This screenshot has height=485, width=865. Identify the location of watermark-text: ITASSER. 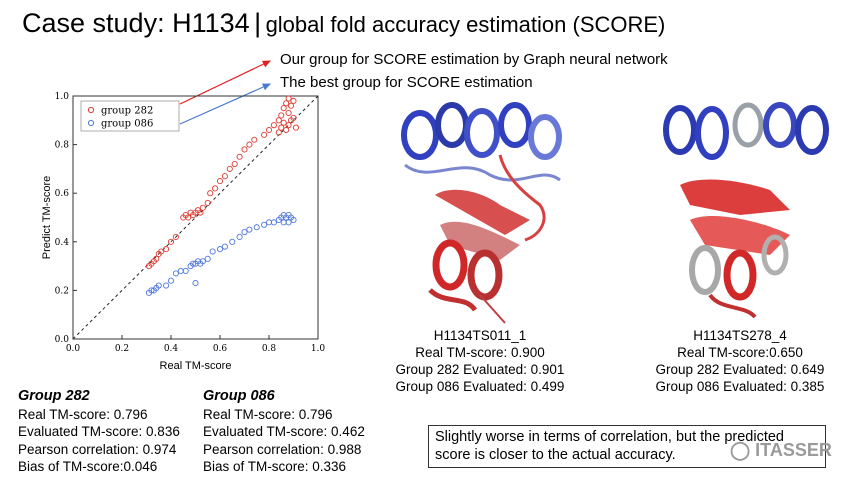
(793, 450).